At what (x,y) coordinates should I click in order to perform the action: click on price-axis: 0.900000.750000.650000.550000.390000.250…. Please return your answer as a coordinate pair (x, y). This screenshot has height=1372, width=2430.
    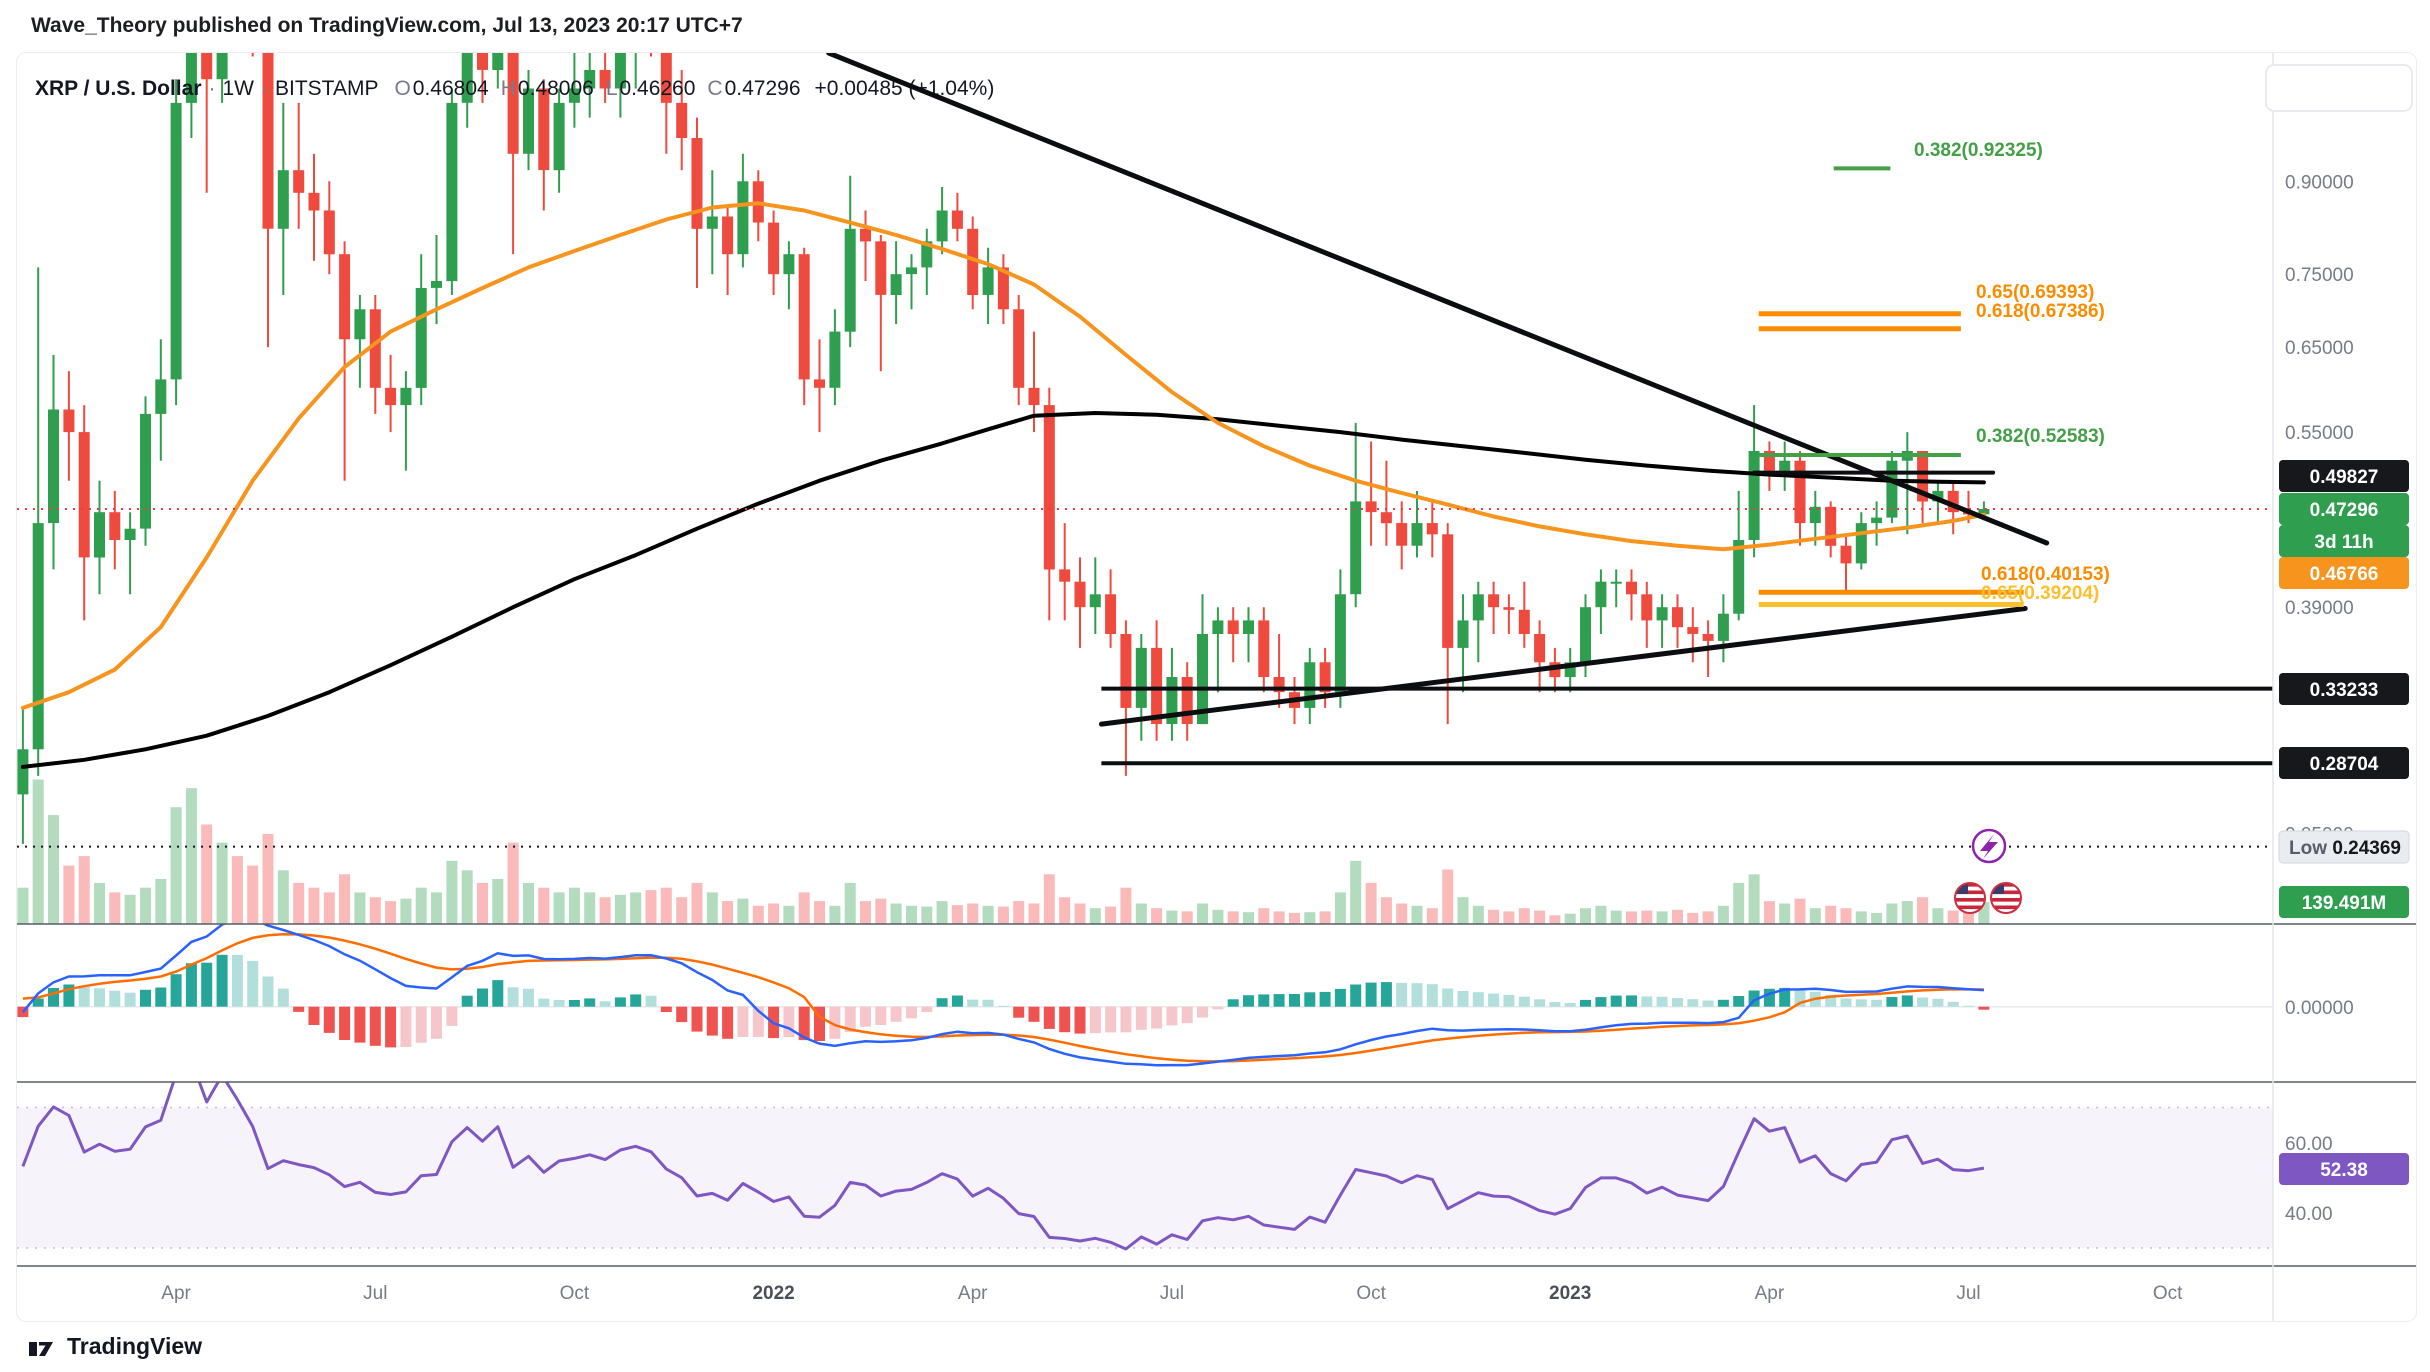
    Looking at the image, I should click on (2344, 698).